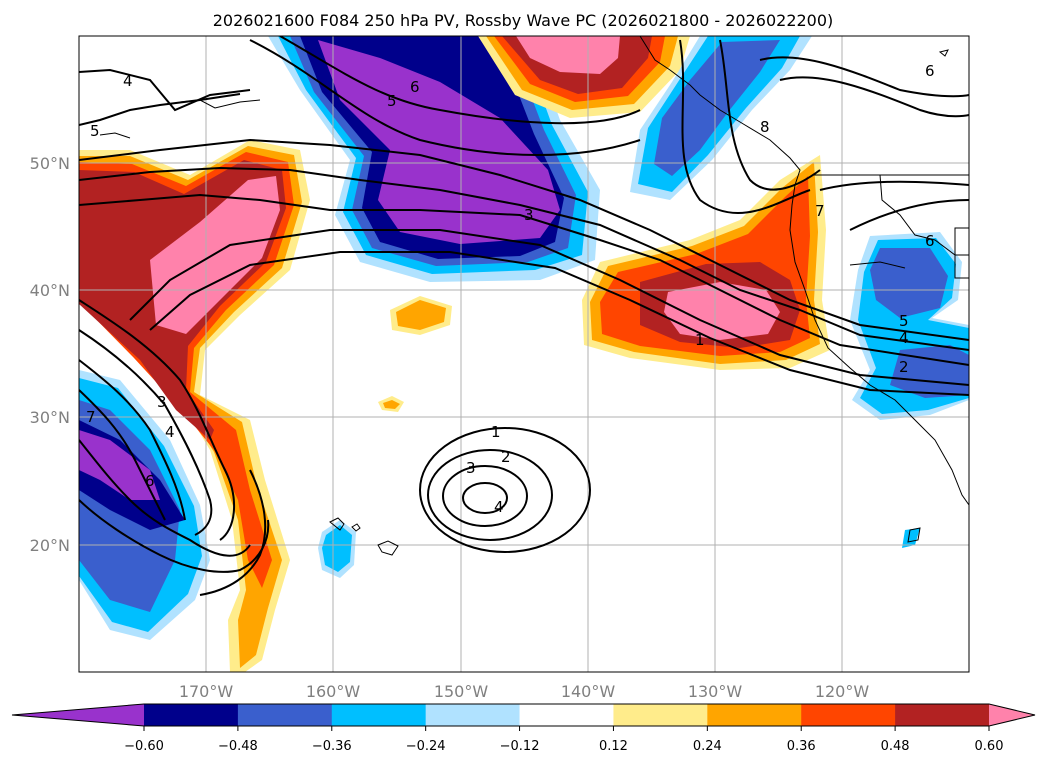  Describe the element at coordinates (895, 746) in the screenshot. I see `colorbar-tick-label: 0.48` at that location.